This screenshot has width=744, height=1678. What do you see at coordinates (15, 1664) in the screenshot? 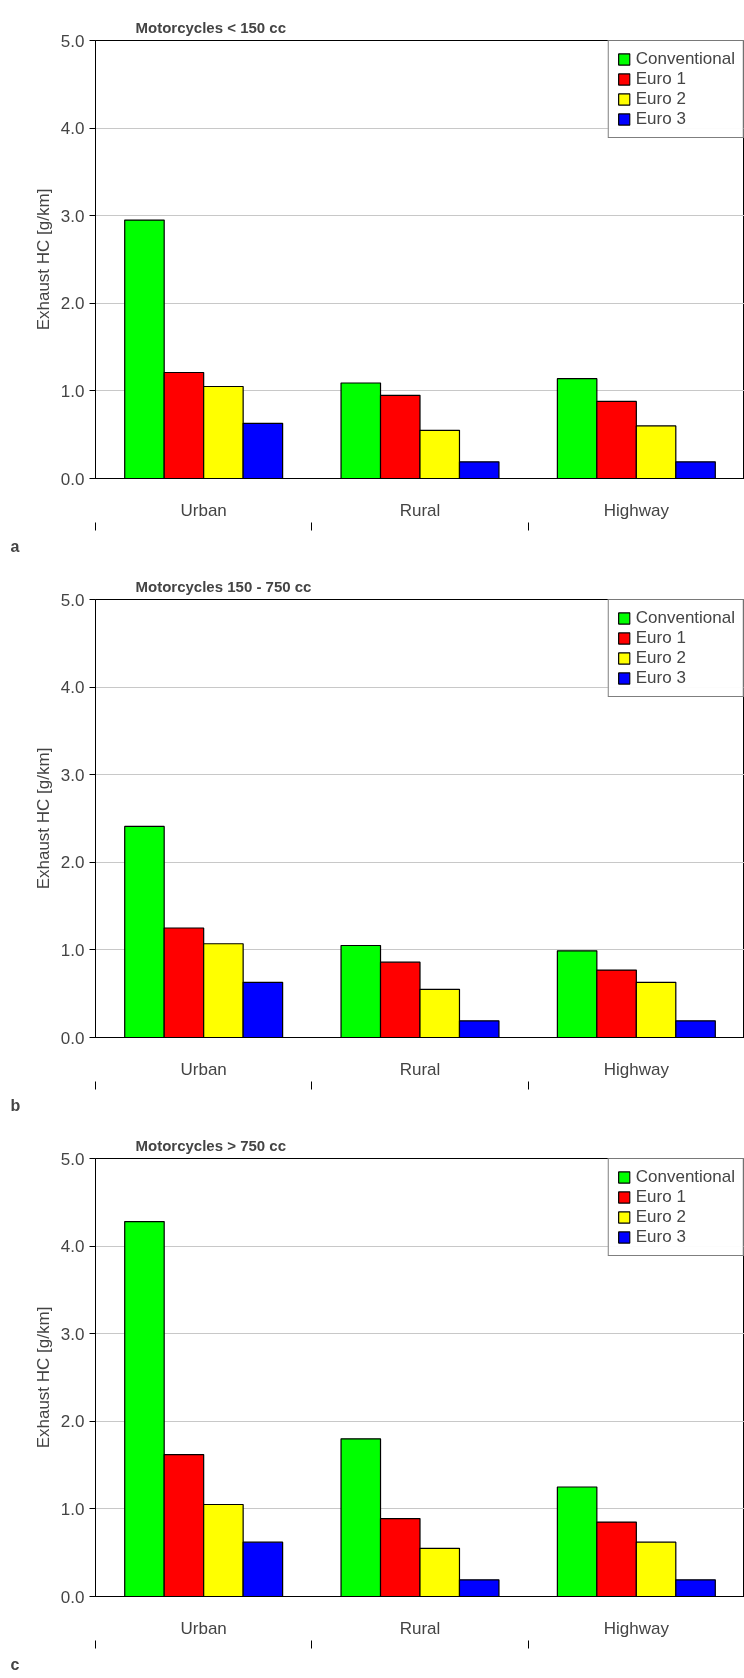
I see `text: c` at bounding box center [15, 1664].